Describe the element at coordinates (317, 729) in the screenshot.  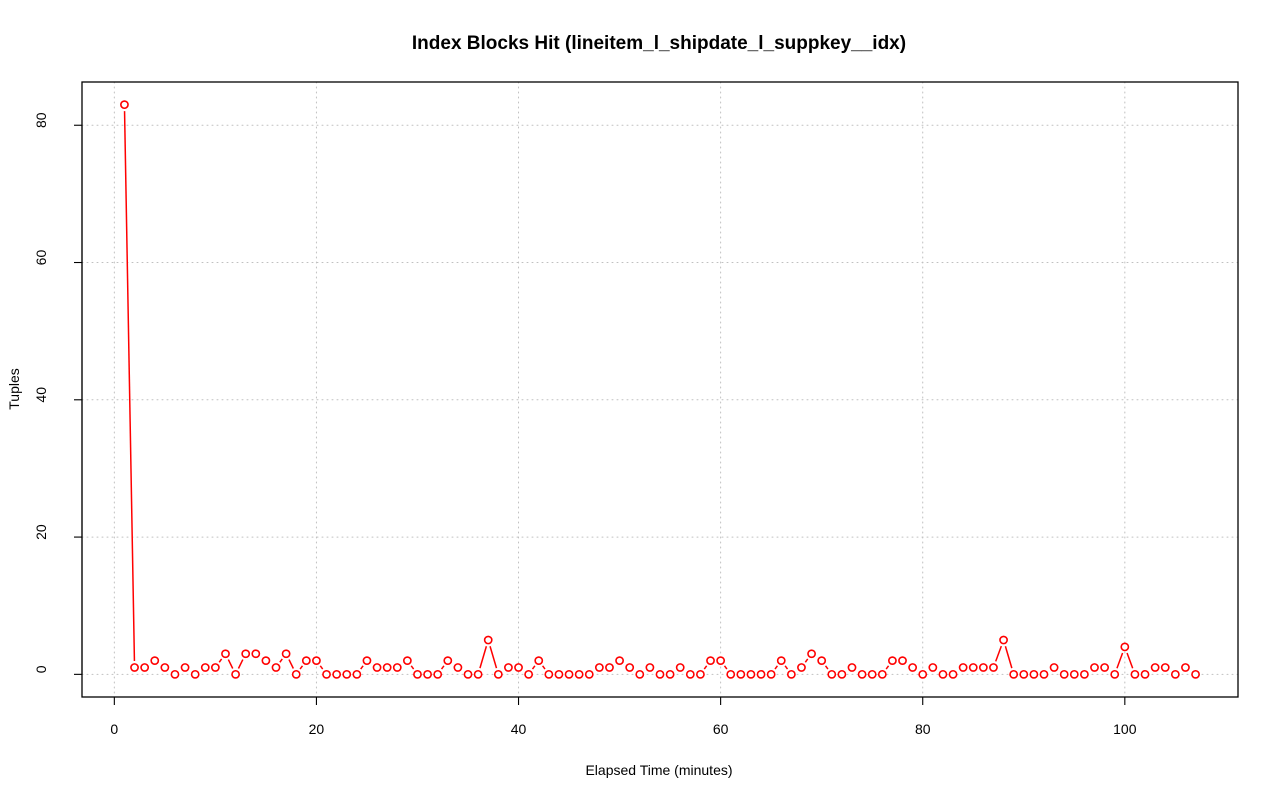
I see `x-tick-label: 20` at that location.